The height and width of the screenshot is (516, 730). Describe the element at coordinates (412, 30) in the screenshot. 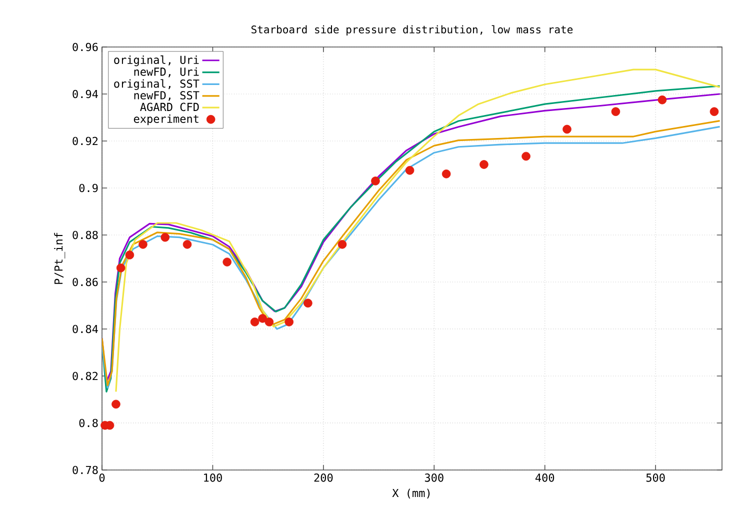

I see `chart-title: Starboard side pressure distribution, low mass rate` at that location.